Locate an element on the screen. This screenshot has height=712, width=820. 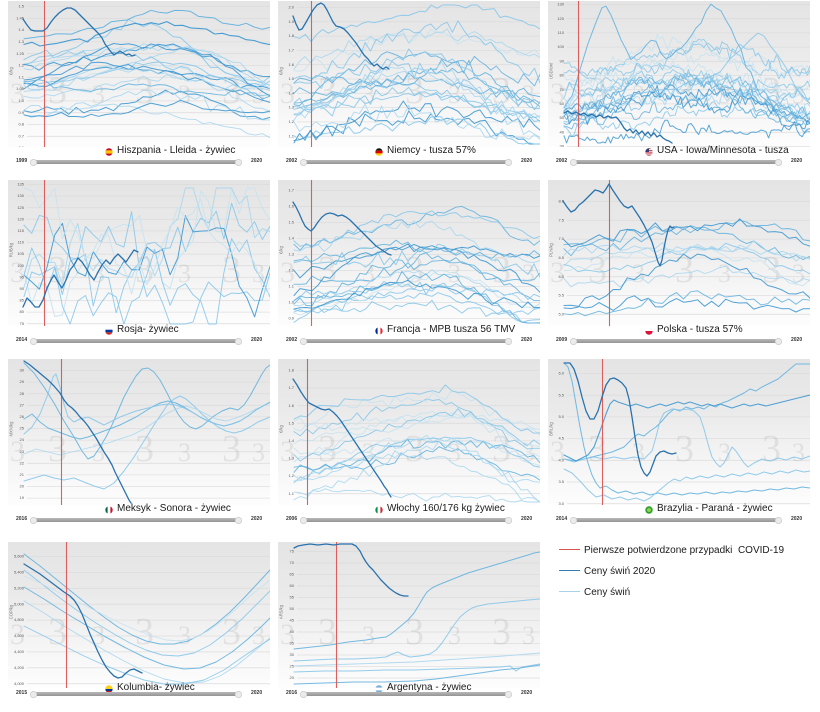
svg-text: 4,200 is located at coordinates (19, 667).